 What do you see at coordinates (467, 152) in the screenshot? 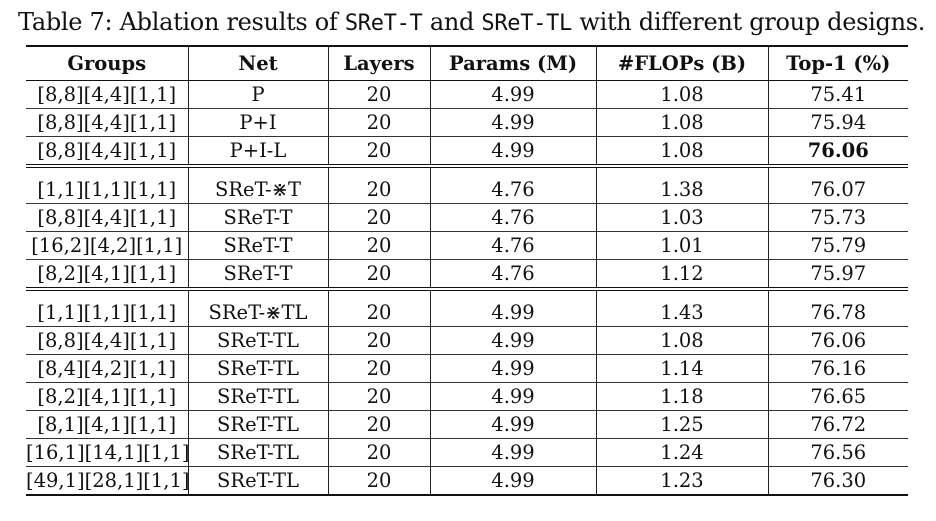
I see `table-row: [8,8][4,4][1,1] P+I-L 20 4.99 1.08 76.06` at bounding box center [467, 152].